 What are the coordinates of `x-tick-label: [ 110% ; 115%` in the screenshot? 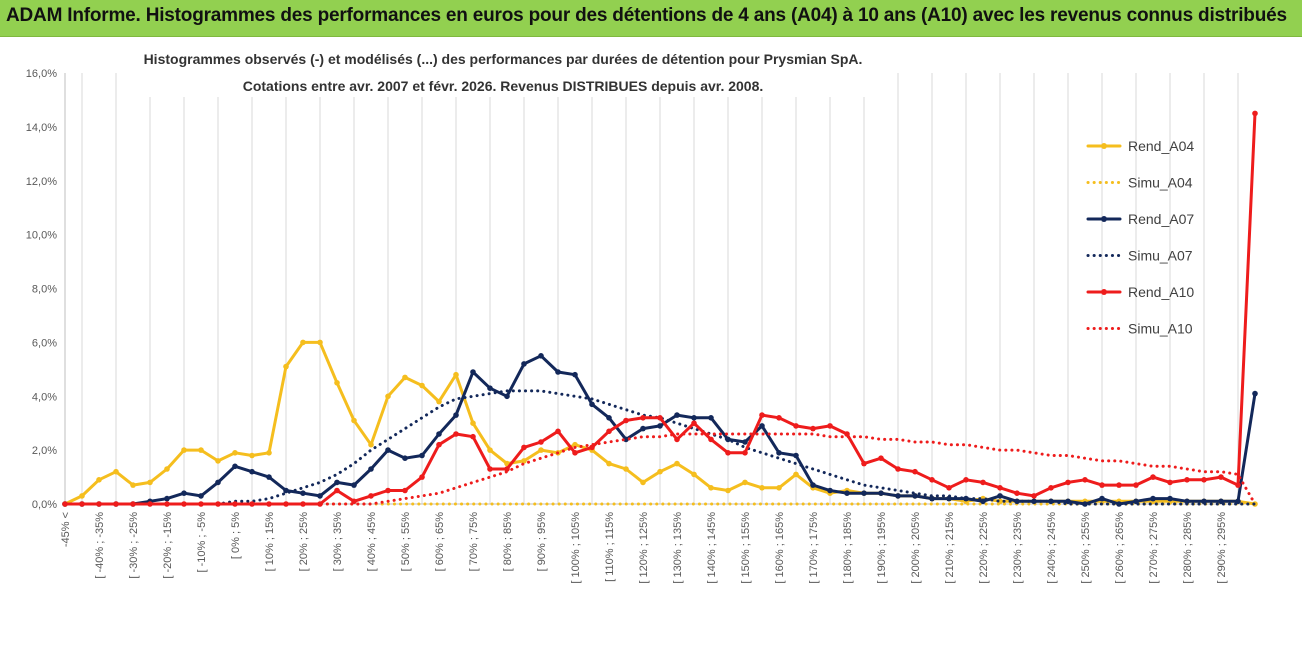 It's located at (610, 547).